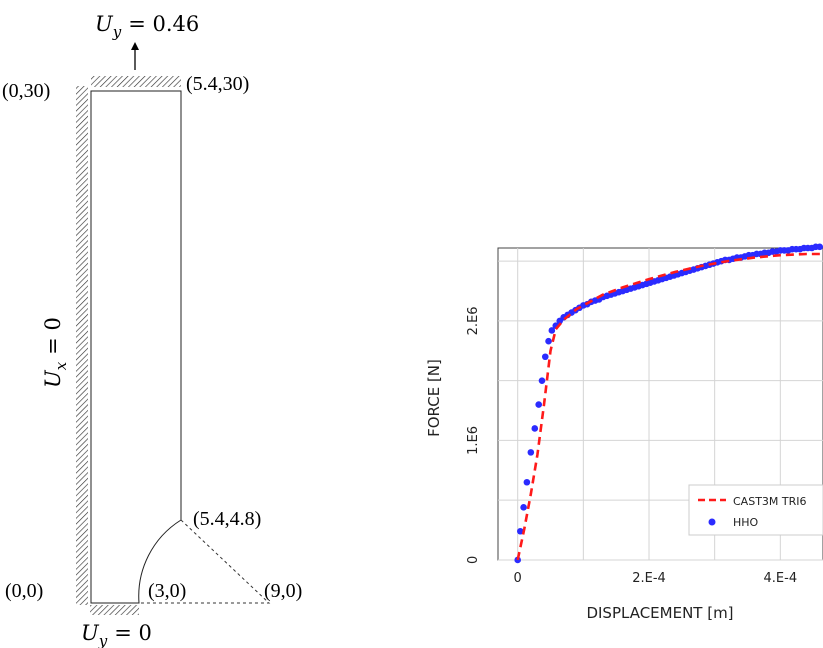  What do you see at coordinates (135, 46) in the screenshot?
I see `load-arrow-head` at bounding box center [135, 46].